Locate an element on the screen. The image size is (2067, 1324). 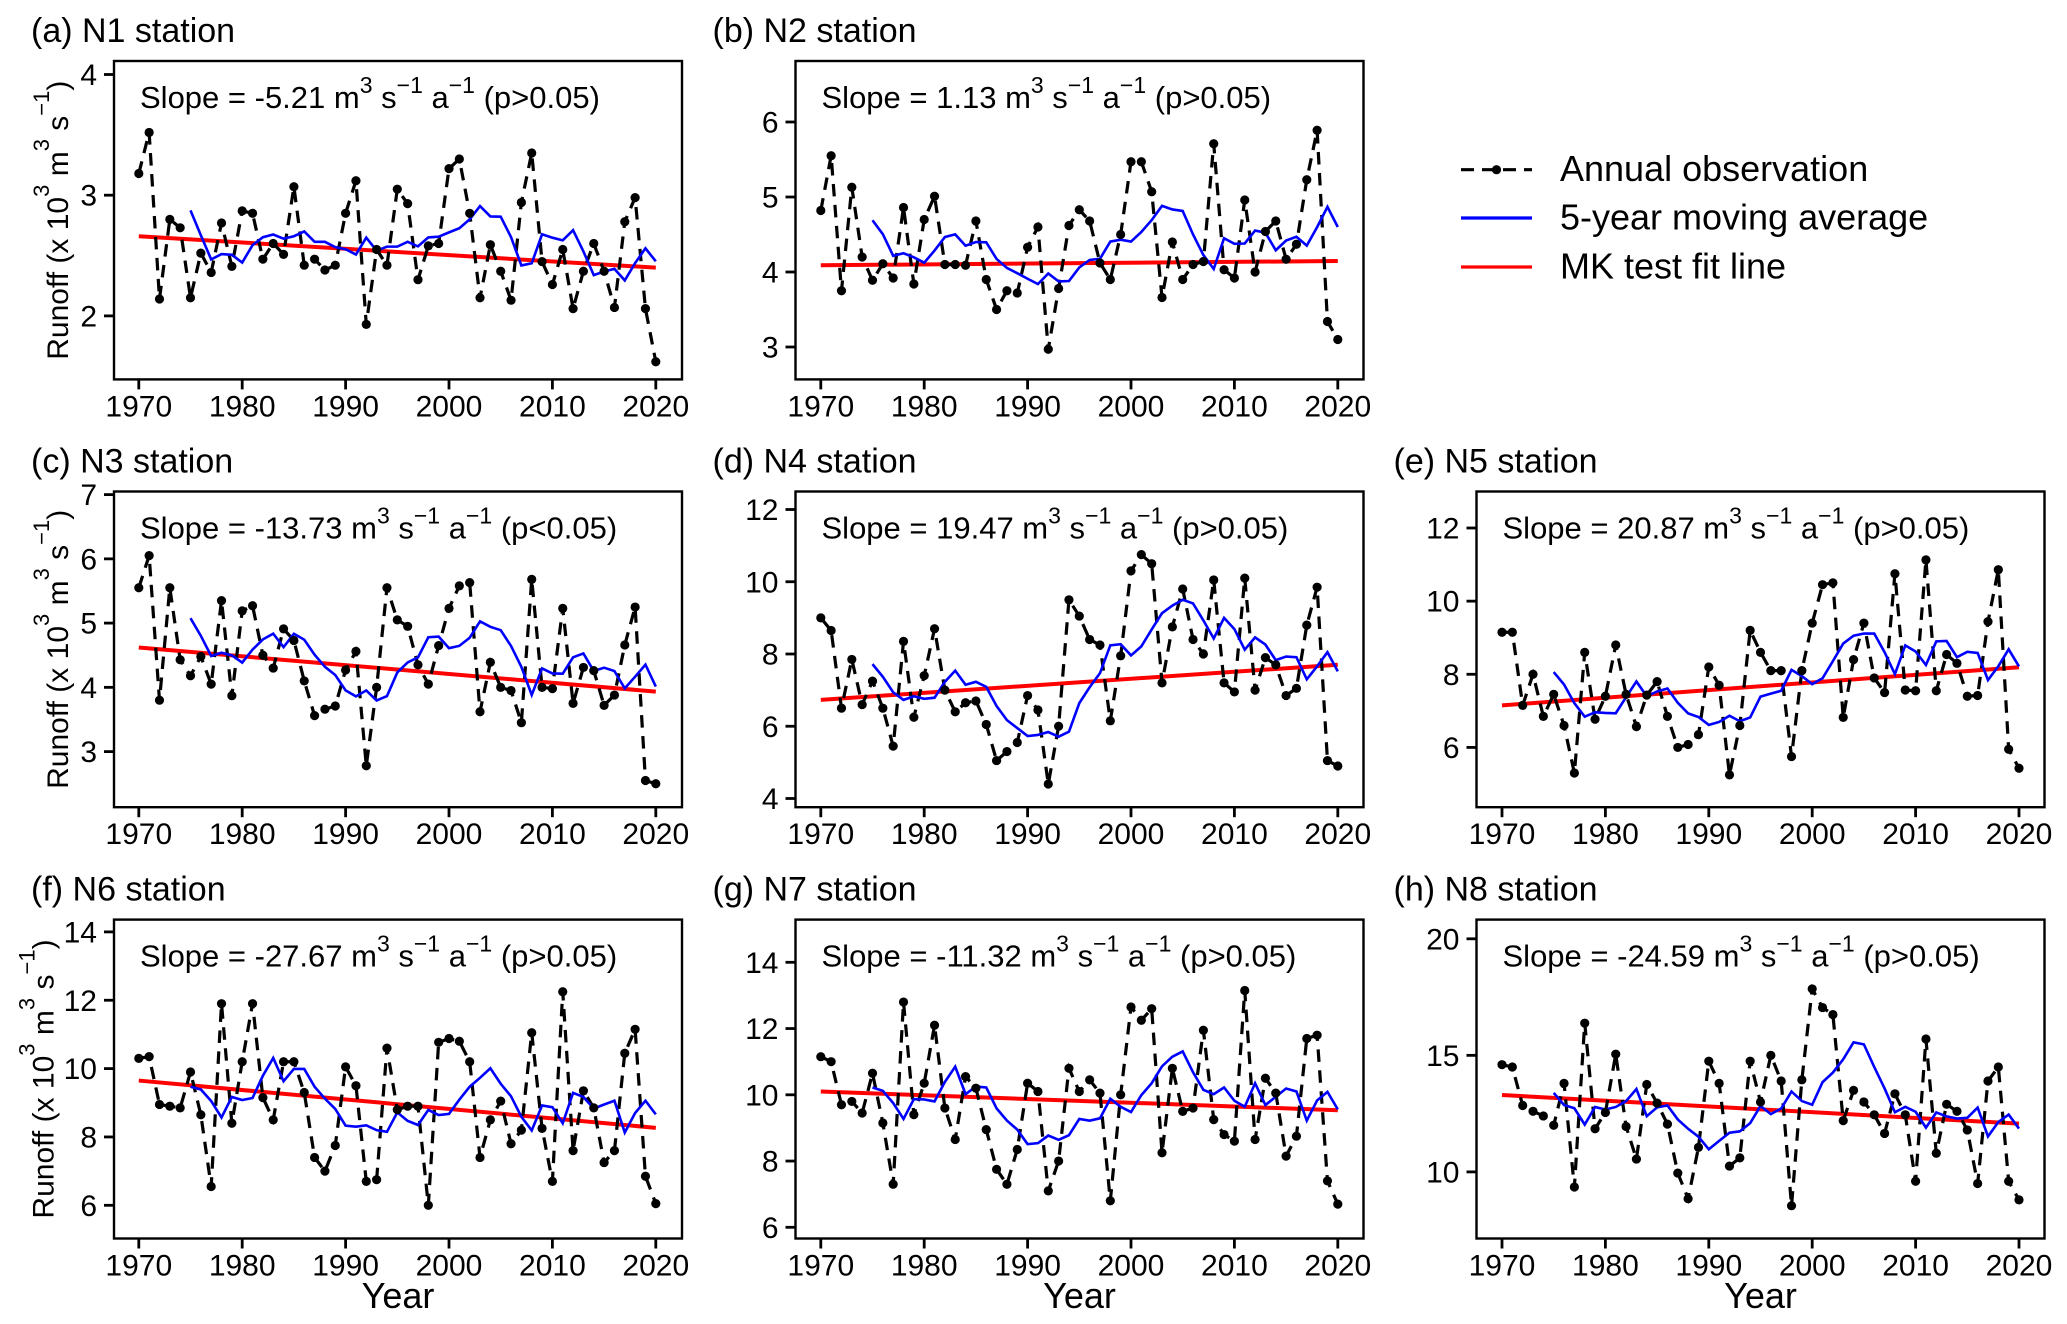
svg-text: (b) N2 station is located at coordinates (815, 31).